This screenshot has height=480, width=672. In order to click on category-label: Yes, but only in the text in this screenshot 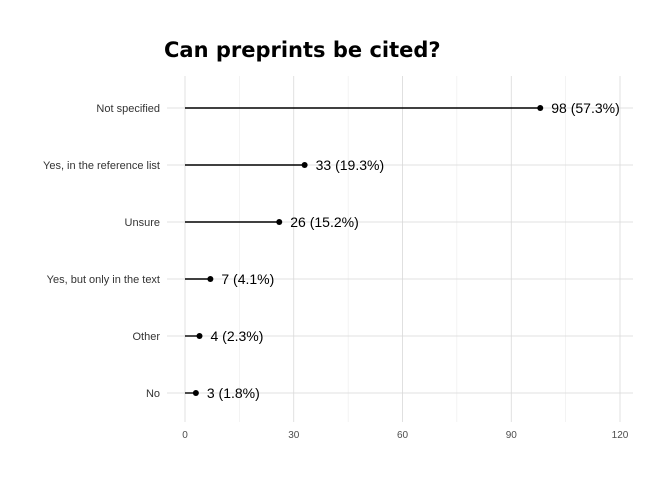, I will do `click(103, 280)`.